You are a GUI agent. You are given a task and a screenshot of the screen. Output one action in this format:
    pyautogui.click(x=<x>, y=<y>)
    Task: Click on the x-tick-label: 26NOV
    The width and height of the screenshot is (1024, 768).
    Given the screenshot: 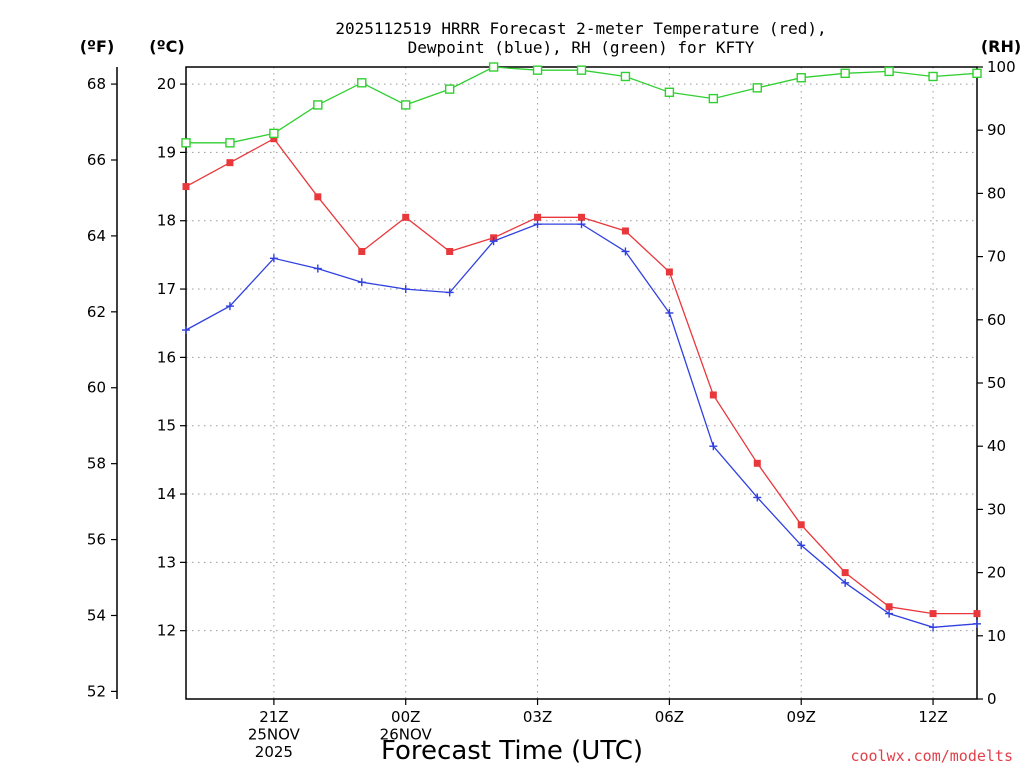 What is the action you would take?
    pyautogui.click(x=406, y=735)
    